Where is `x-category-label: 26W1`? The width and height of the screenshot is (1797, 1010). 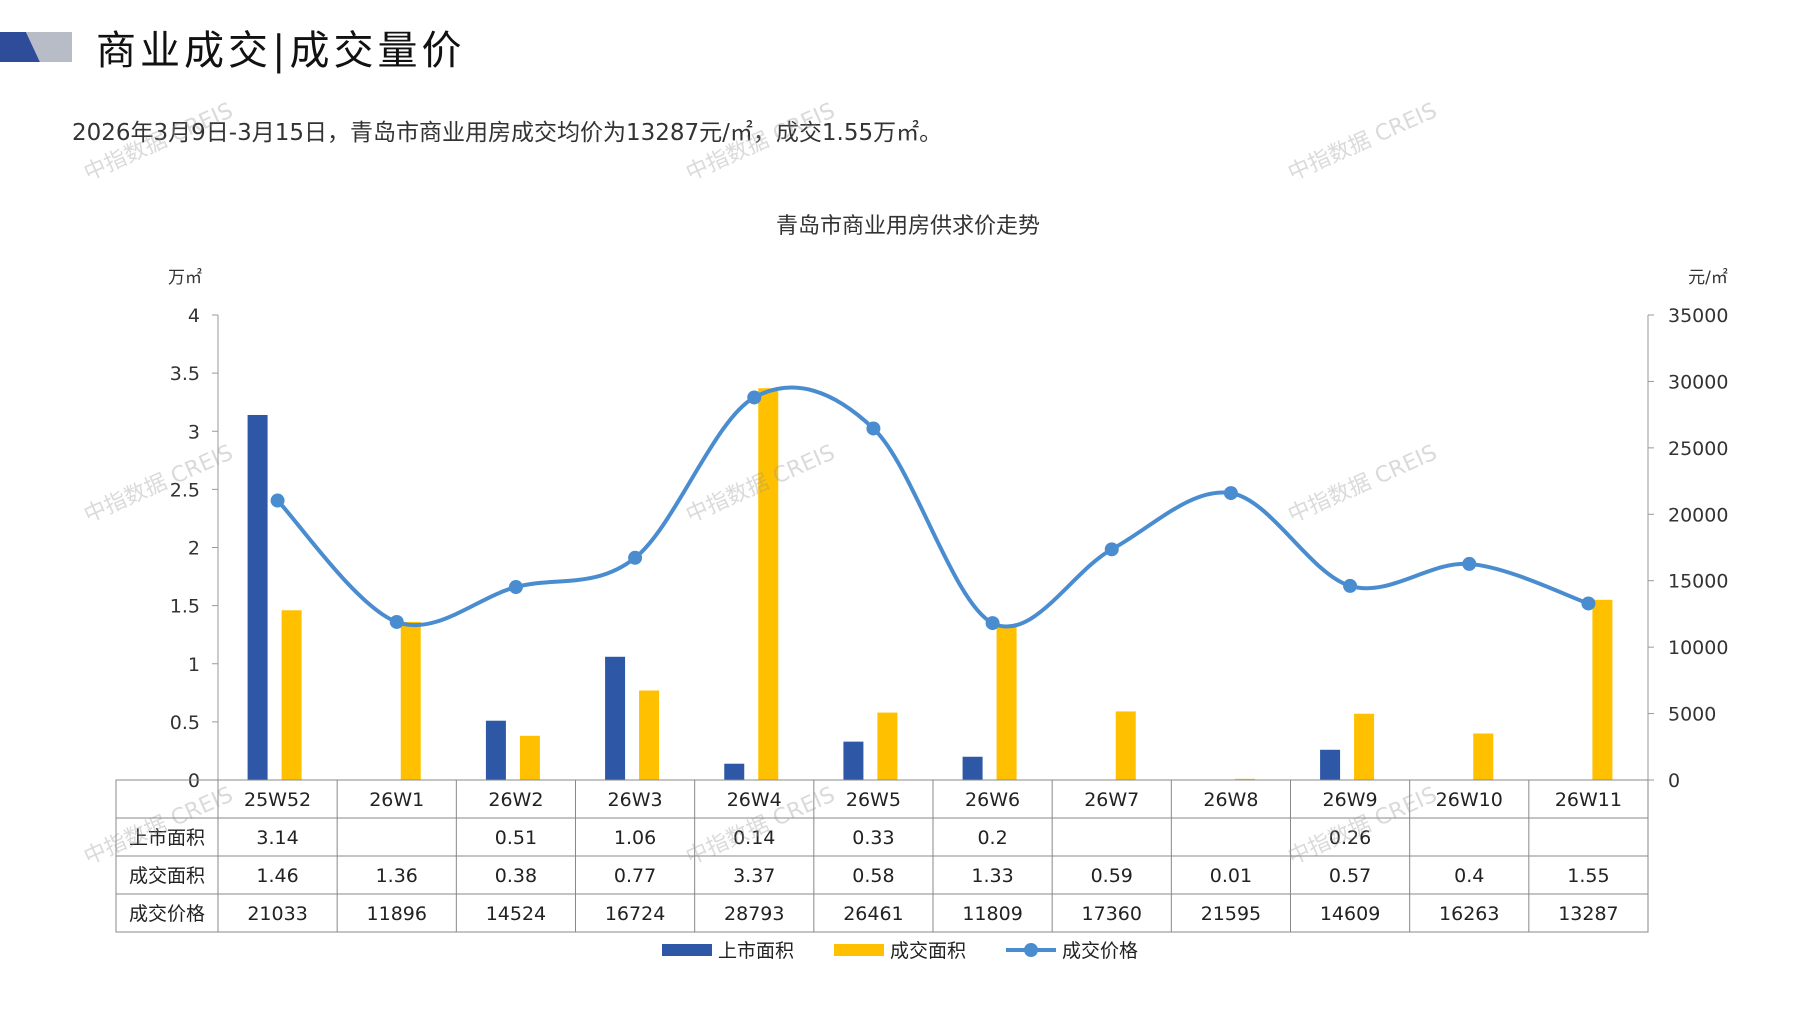 x-category-label: 26W1 is located at coordinates (396, 800).